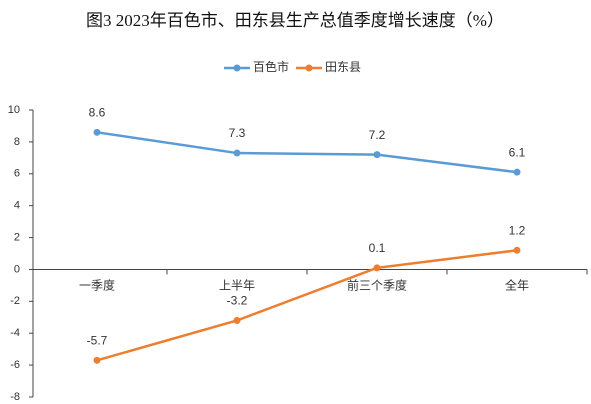 Image resolution: width=591 pixels, height=404 pixels. I want to click on y-tick-label: -6, so click(15, 365).